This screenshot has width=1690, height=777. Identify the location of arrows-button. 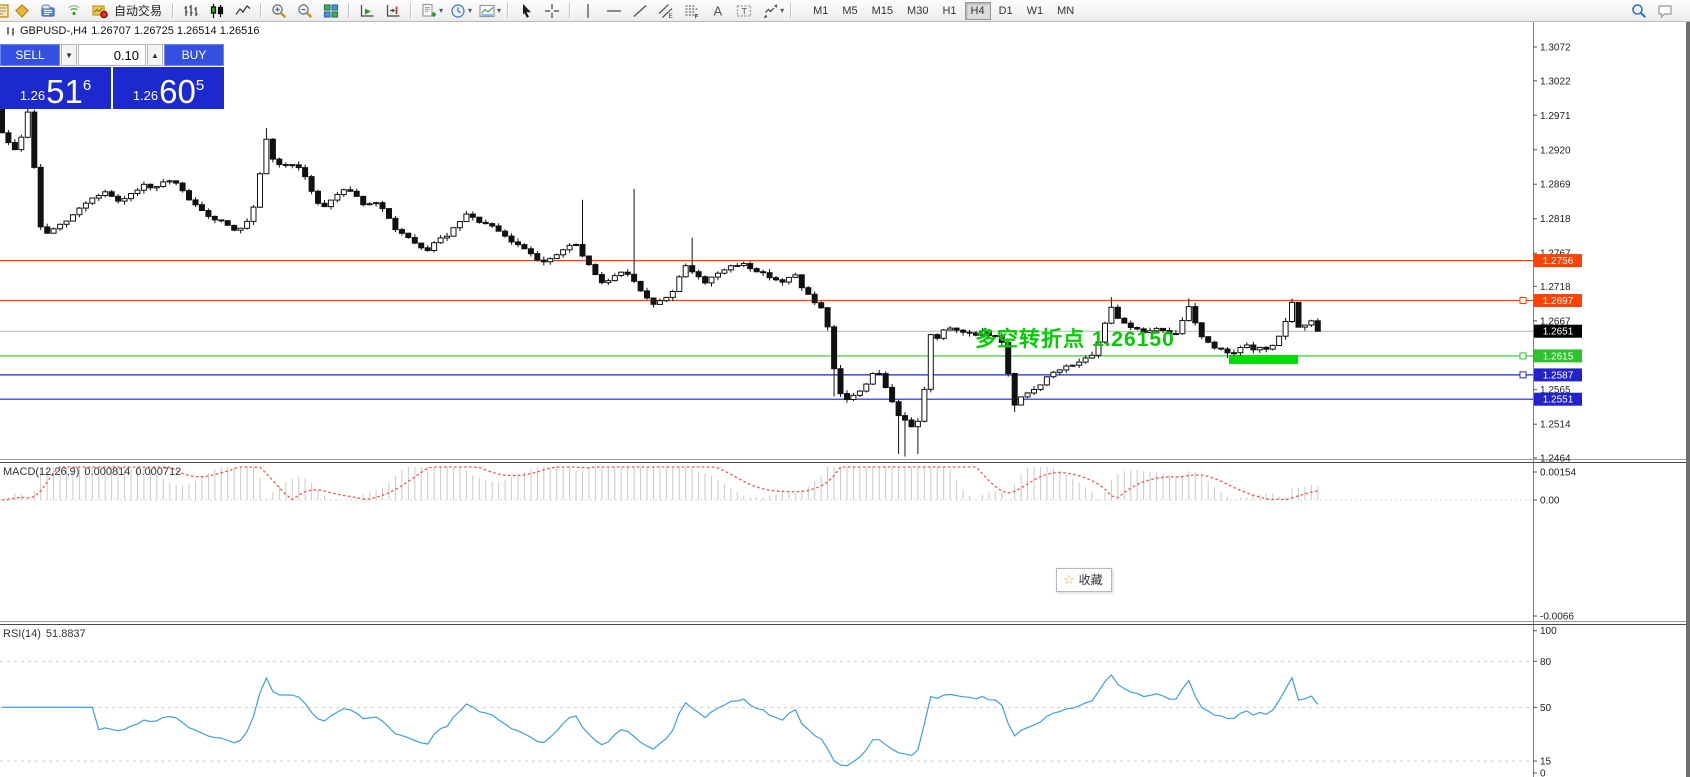
(770, 10).